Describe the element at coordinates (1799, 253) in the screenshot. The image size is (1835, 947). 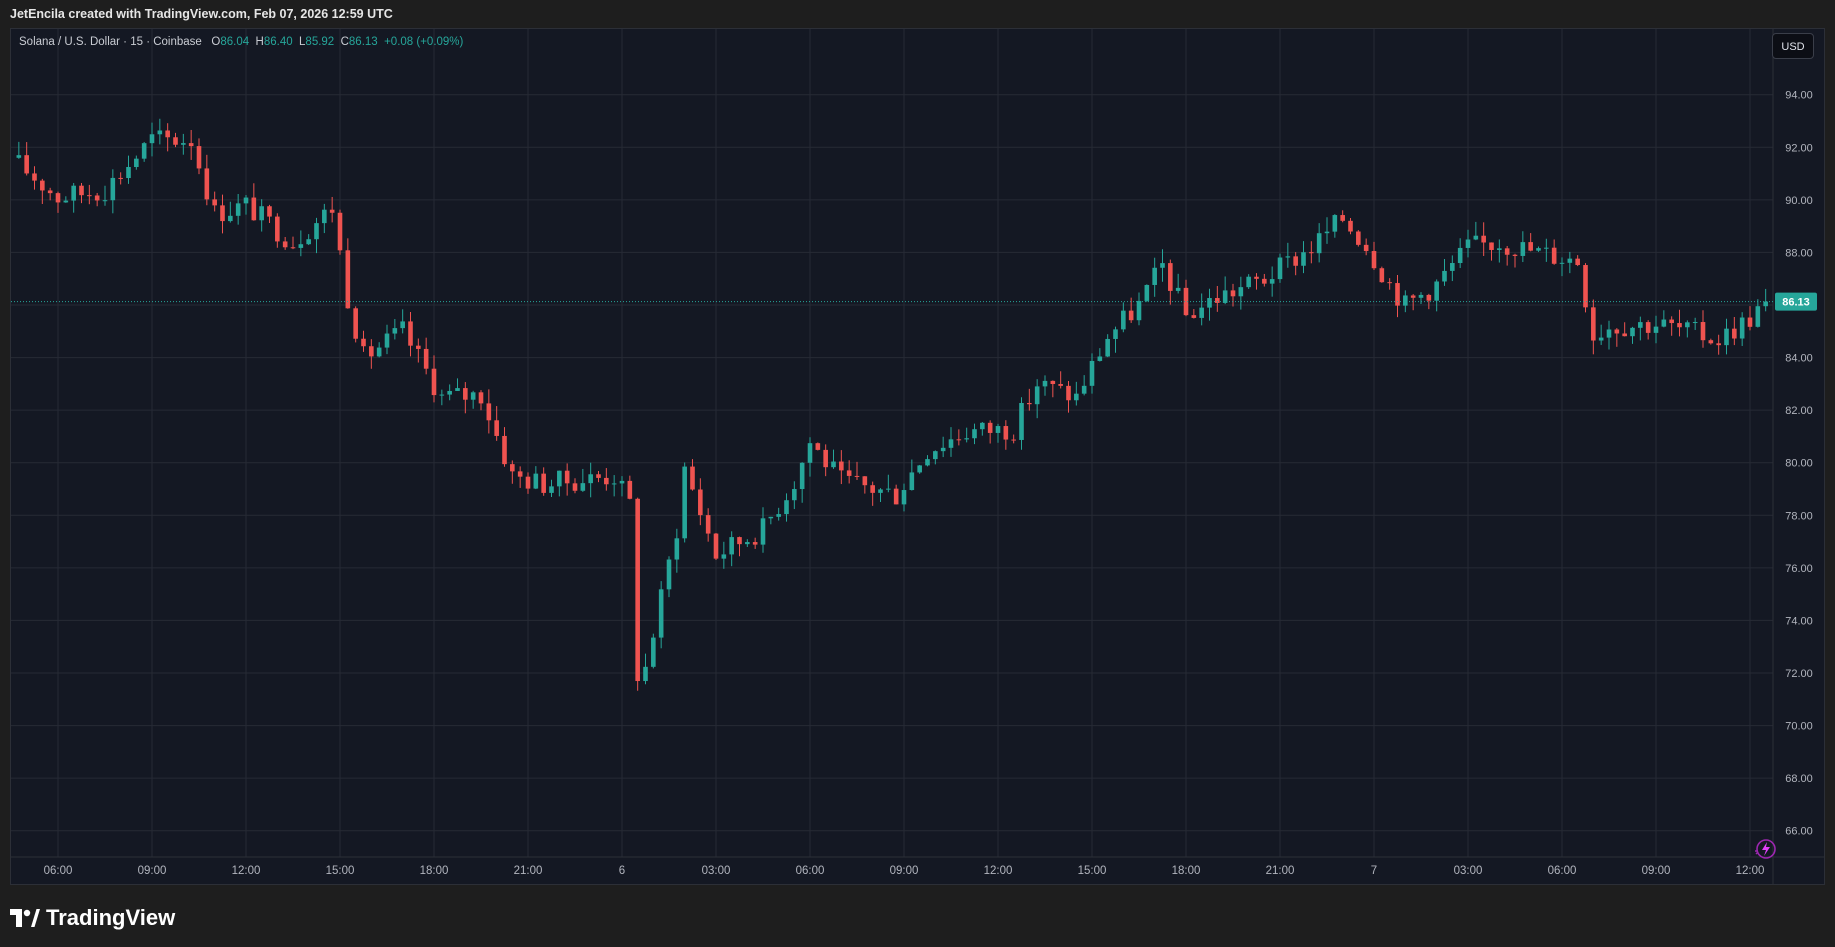
I see `y-tick-label: 88.00` at that location.